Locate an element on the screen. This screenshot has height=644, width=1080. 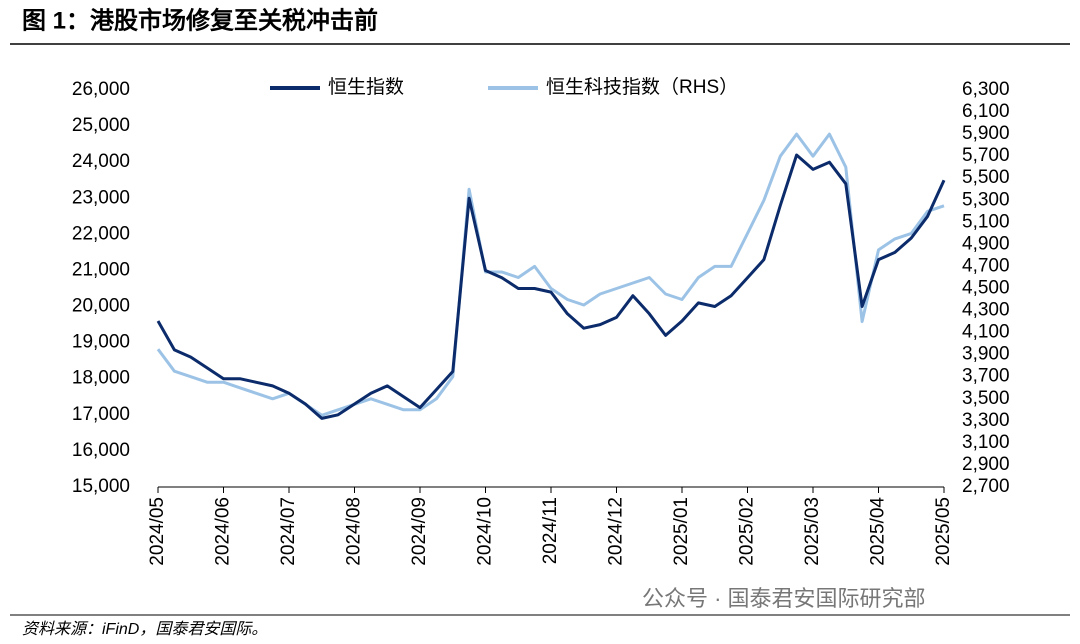
y2-tick-label: 2,900 is located at coordinates (986, 464).